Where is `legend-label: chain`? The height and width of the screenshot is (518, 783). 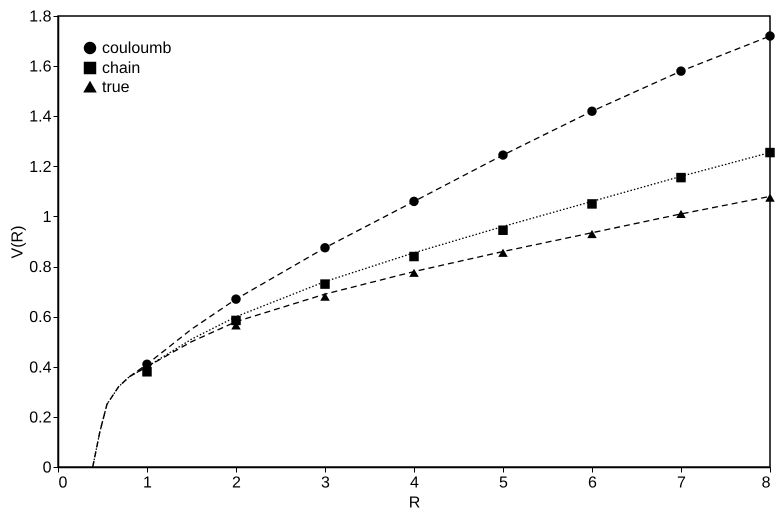
legend-label: chain is located at coordinates (121, 68).